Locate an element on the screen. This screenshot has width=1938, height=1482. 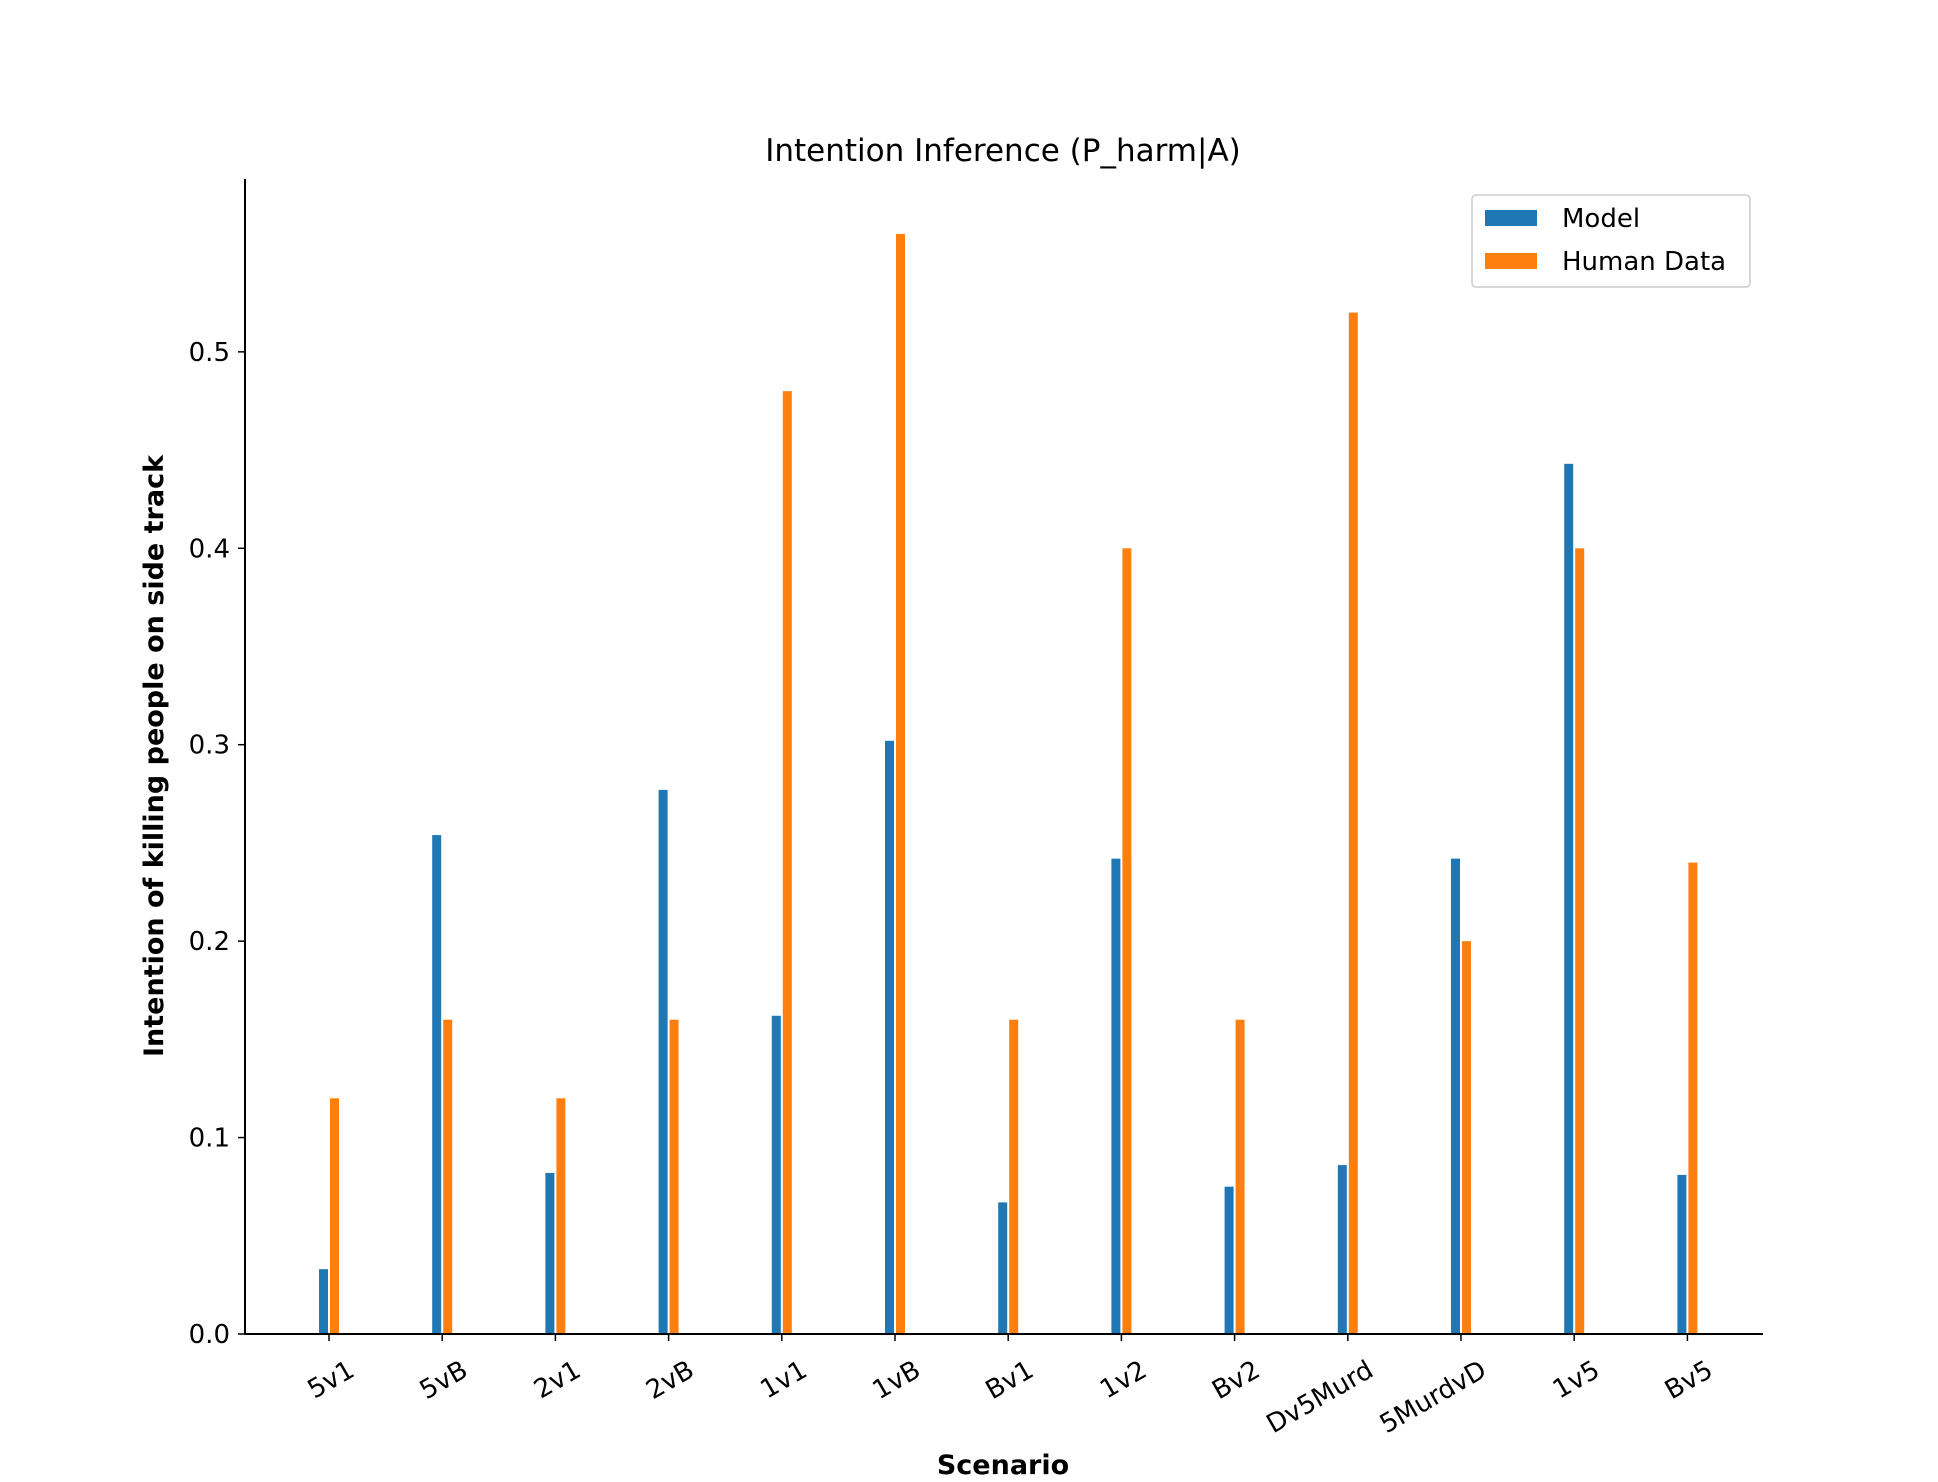
x-tick-label: Bv5 is located at coordinates (1689, 1380).